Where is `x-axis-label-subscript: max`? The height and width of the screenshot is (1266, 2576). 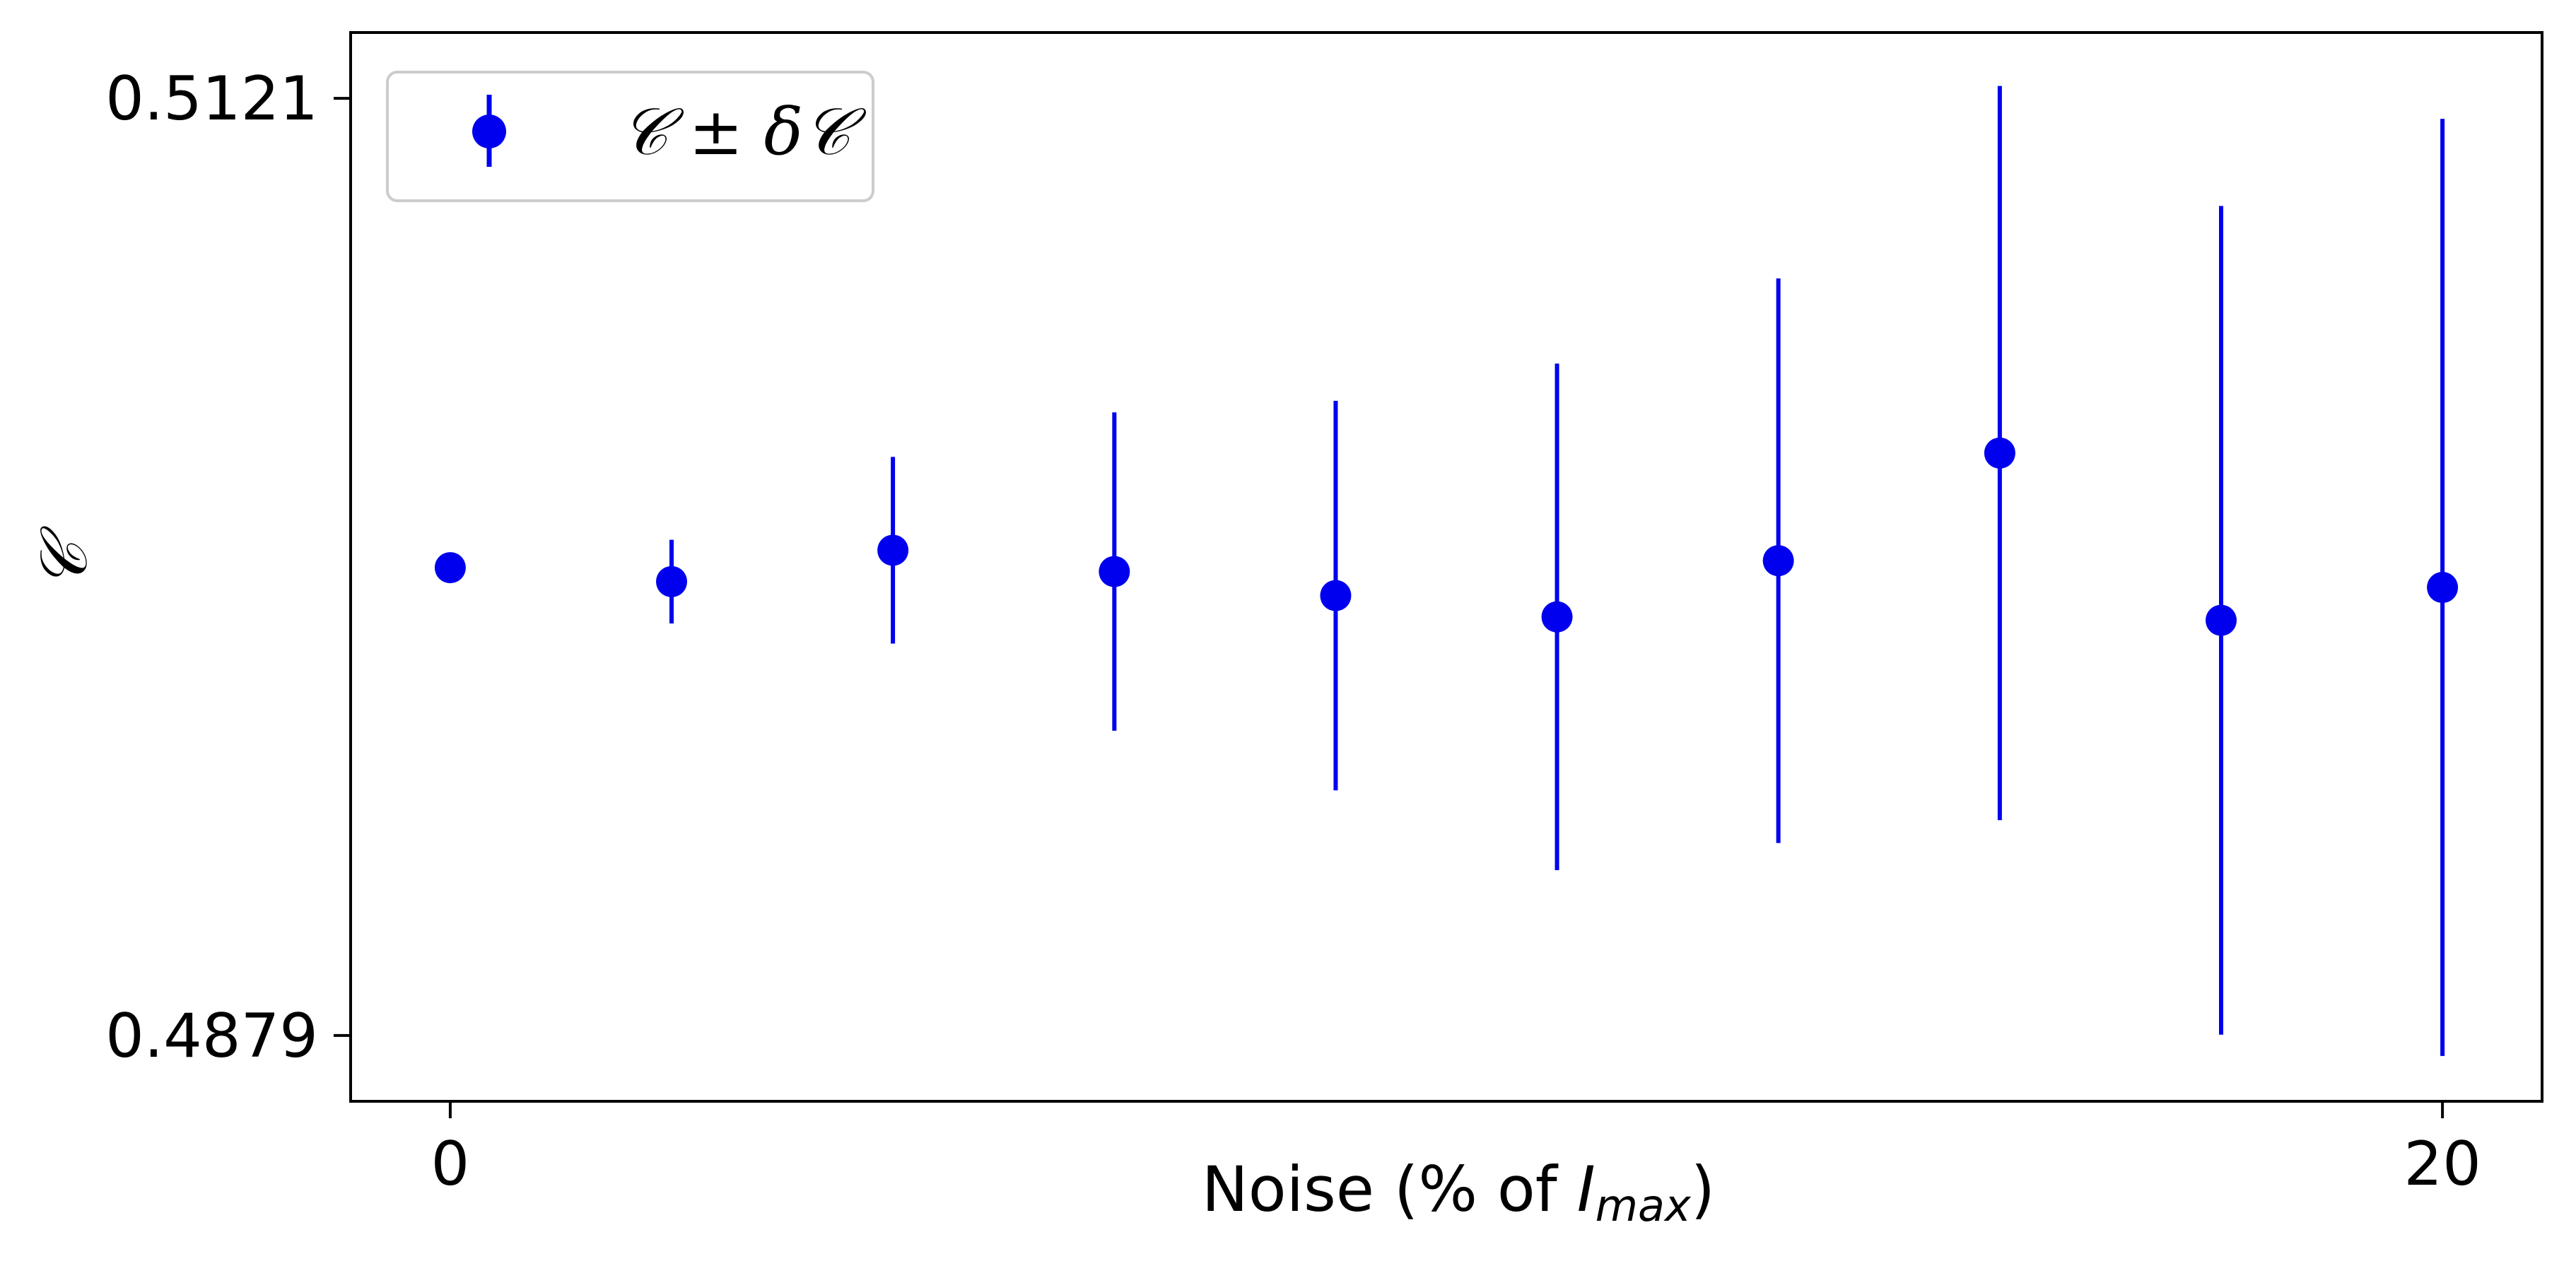 x-axis-label-subscript: max is located at coordinates (1644, 1205).